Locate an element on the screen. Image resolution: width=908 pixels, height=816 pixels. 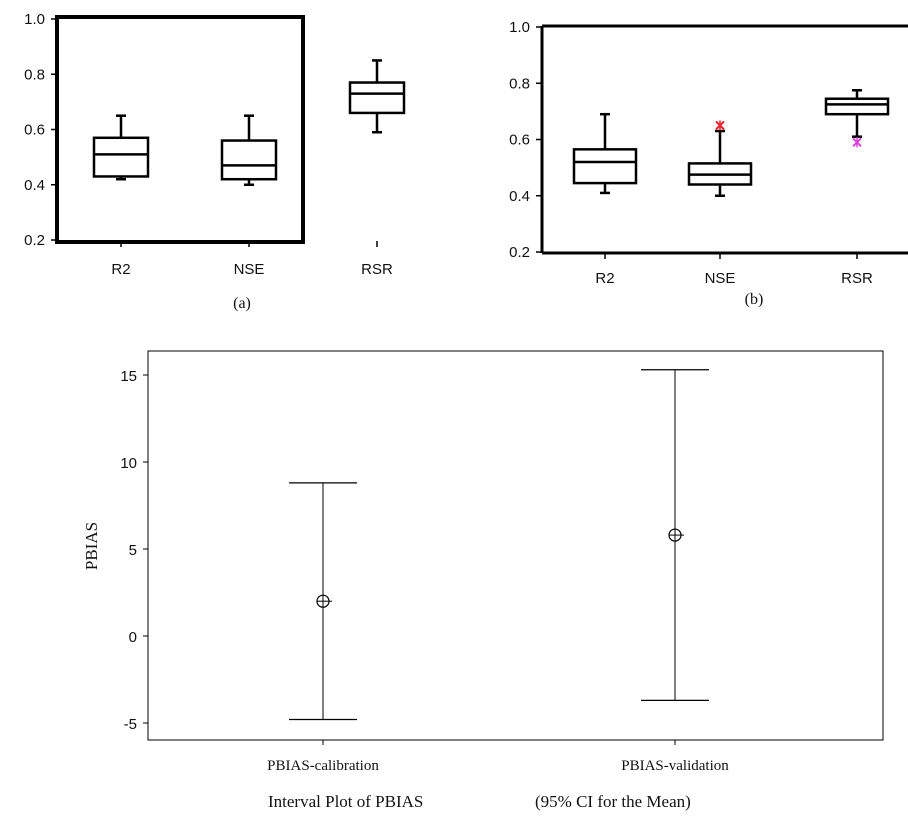
interval-y-axis-label: PBIAS is located at coordinates (91, 546).